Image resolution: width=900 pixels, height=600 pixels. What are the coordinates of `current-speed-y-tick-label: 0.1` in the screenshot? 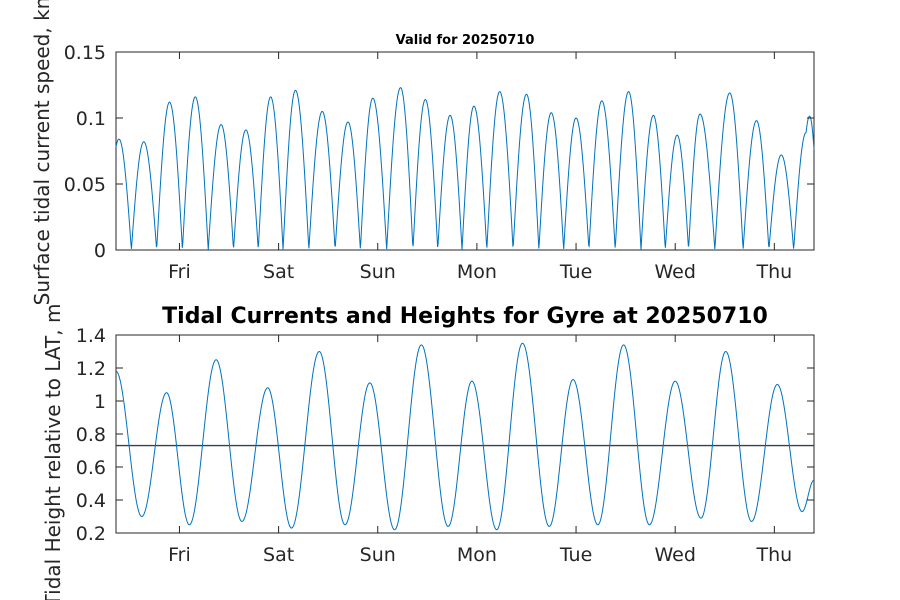 It's located at (91, 119).